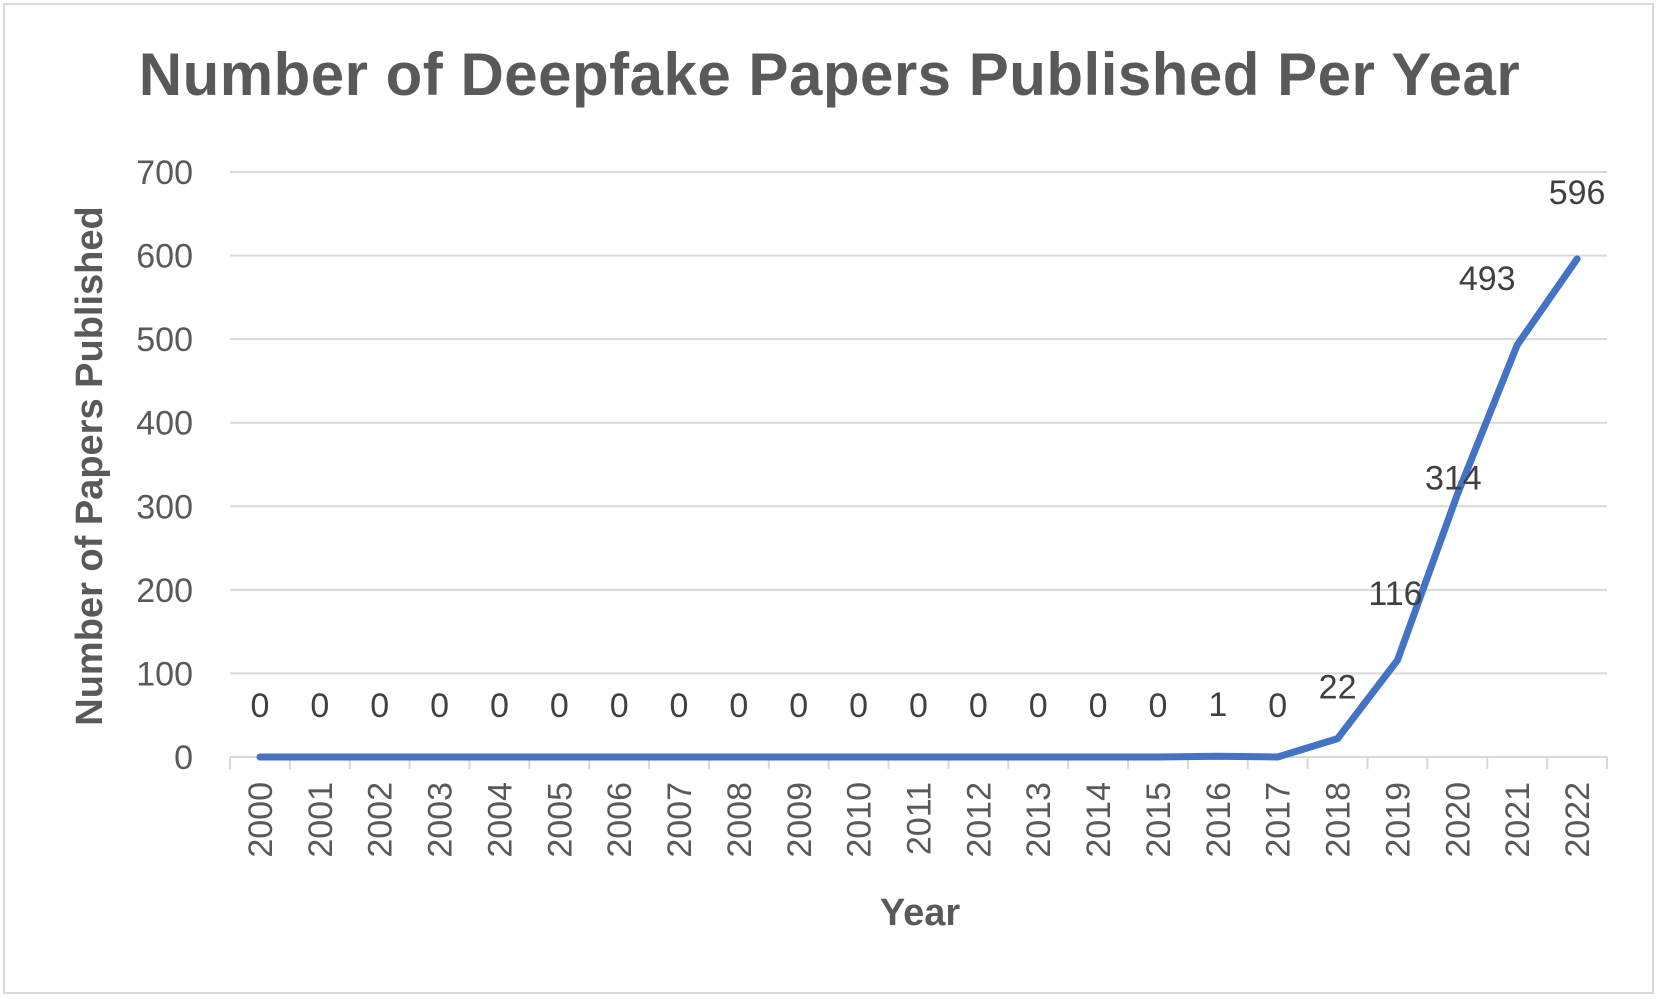  Describe the element at coordinates (1339, 820) in the screenshot. I see `x-tick-label-2018: 2018` at that location.